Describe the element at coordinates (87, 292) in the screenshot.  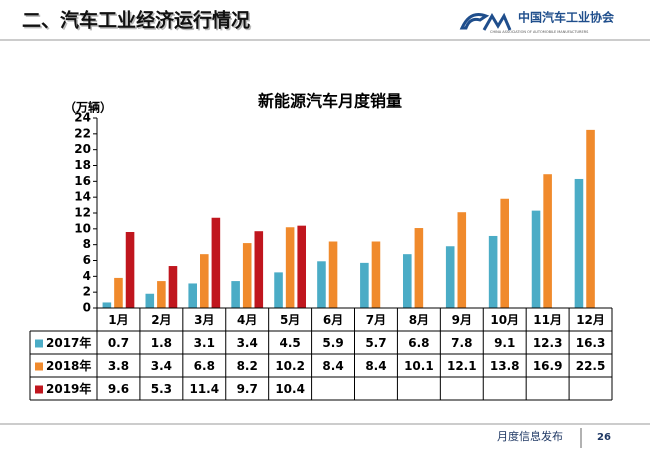
I see `y-tick-label: 2` at that location.